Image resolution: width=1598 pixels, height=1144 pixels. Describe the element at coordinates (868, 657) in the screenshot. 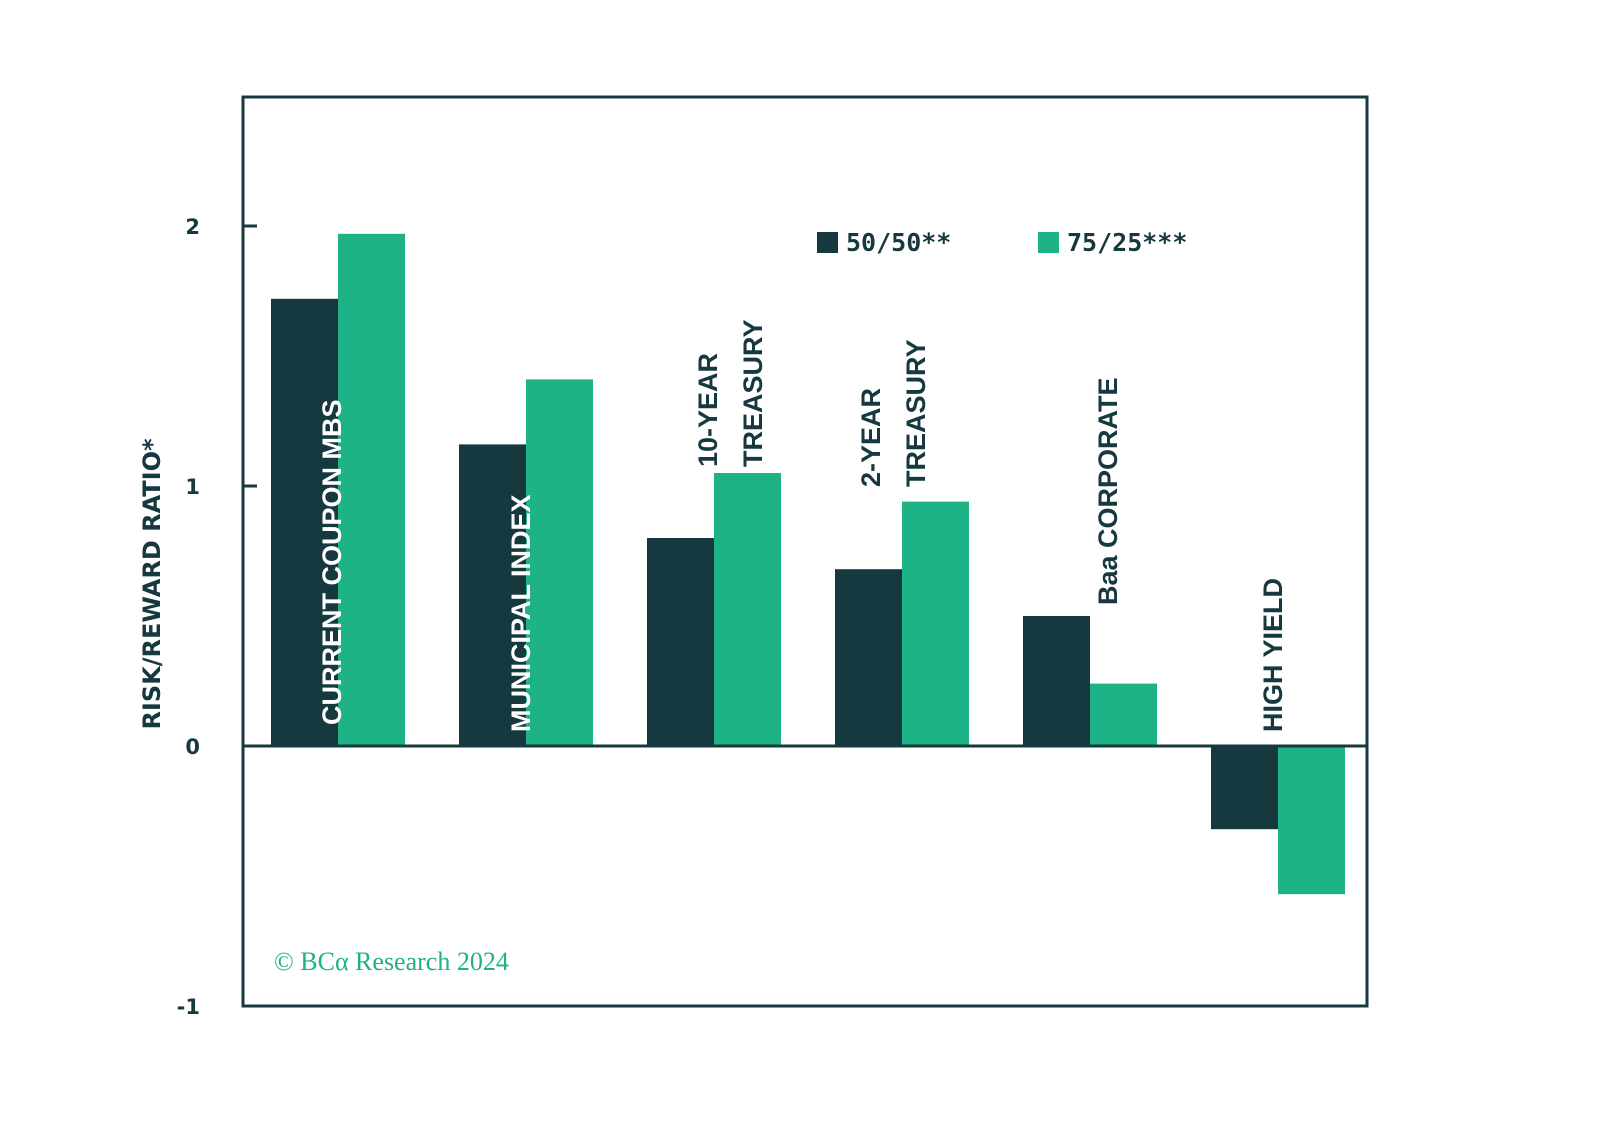

I see `bar-series1-cat4` at that location.